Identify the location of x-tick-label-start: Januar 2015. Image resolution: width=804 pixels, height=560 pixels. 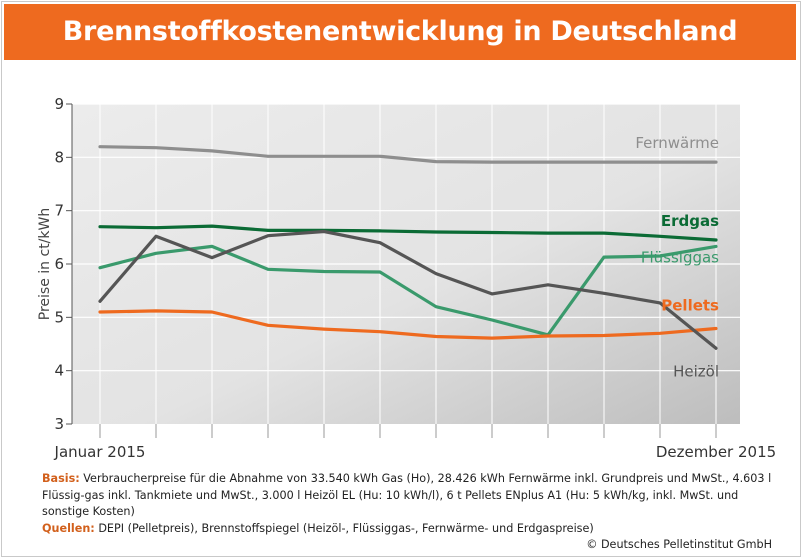
(100, 452).